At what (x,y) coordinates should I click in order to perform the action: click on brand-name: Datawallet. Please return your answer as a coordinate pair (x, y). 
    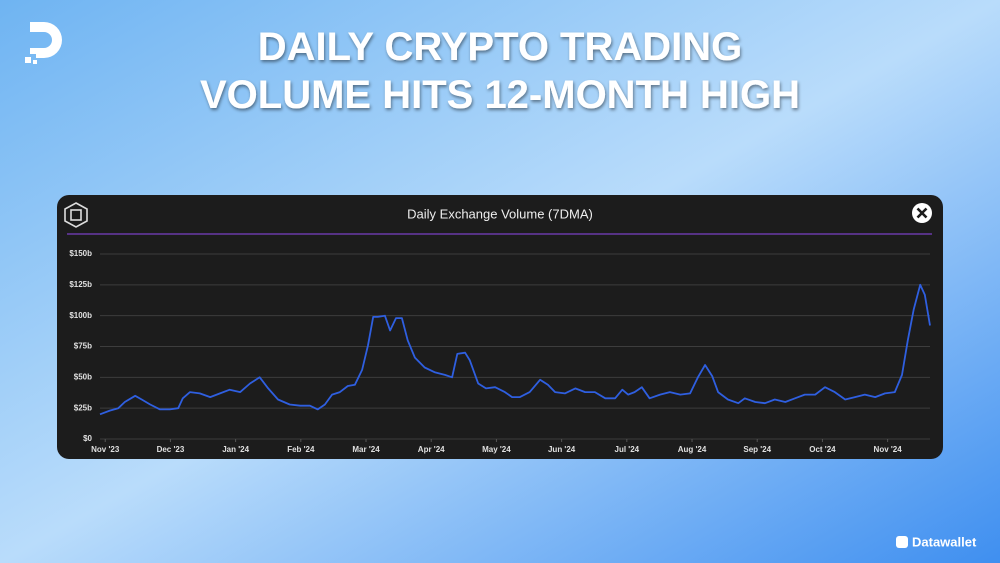
    Looking at the image, I should click on (944, 541).